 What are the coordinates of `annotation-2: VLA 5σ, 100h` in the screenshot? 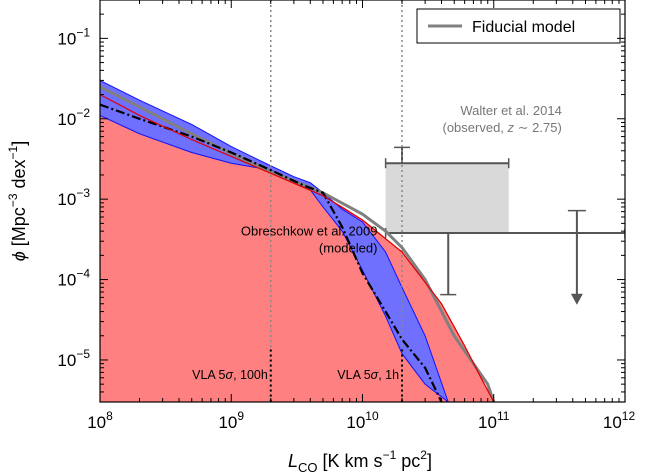 It's located at (230, 375).